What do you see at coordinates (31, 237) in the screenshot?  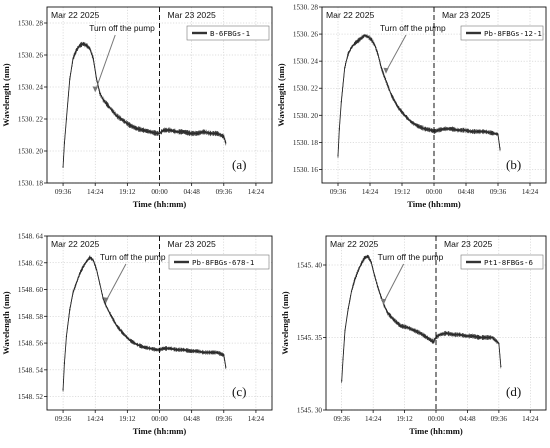 I see `y-tick-label: 1548. 64` at bounding box center [31, 237].